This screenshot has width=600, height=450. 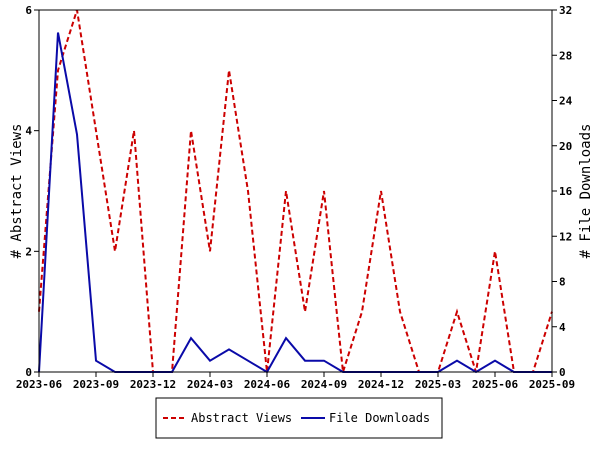 I want to click on legend-label: Abstract Views, so click(x=241, y=418).